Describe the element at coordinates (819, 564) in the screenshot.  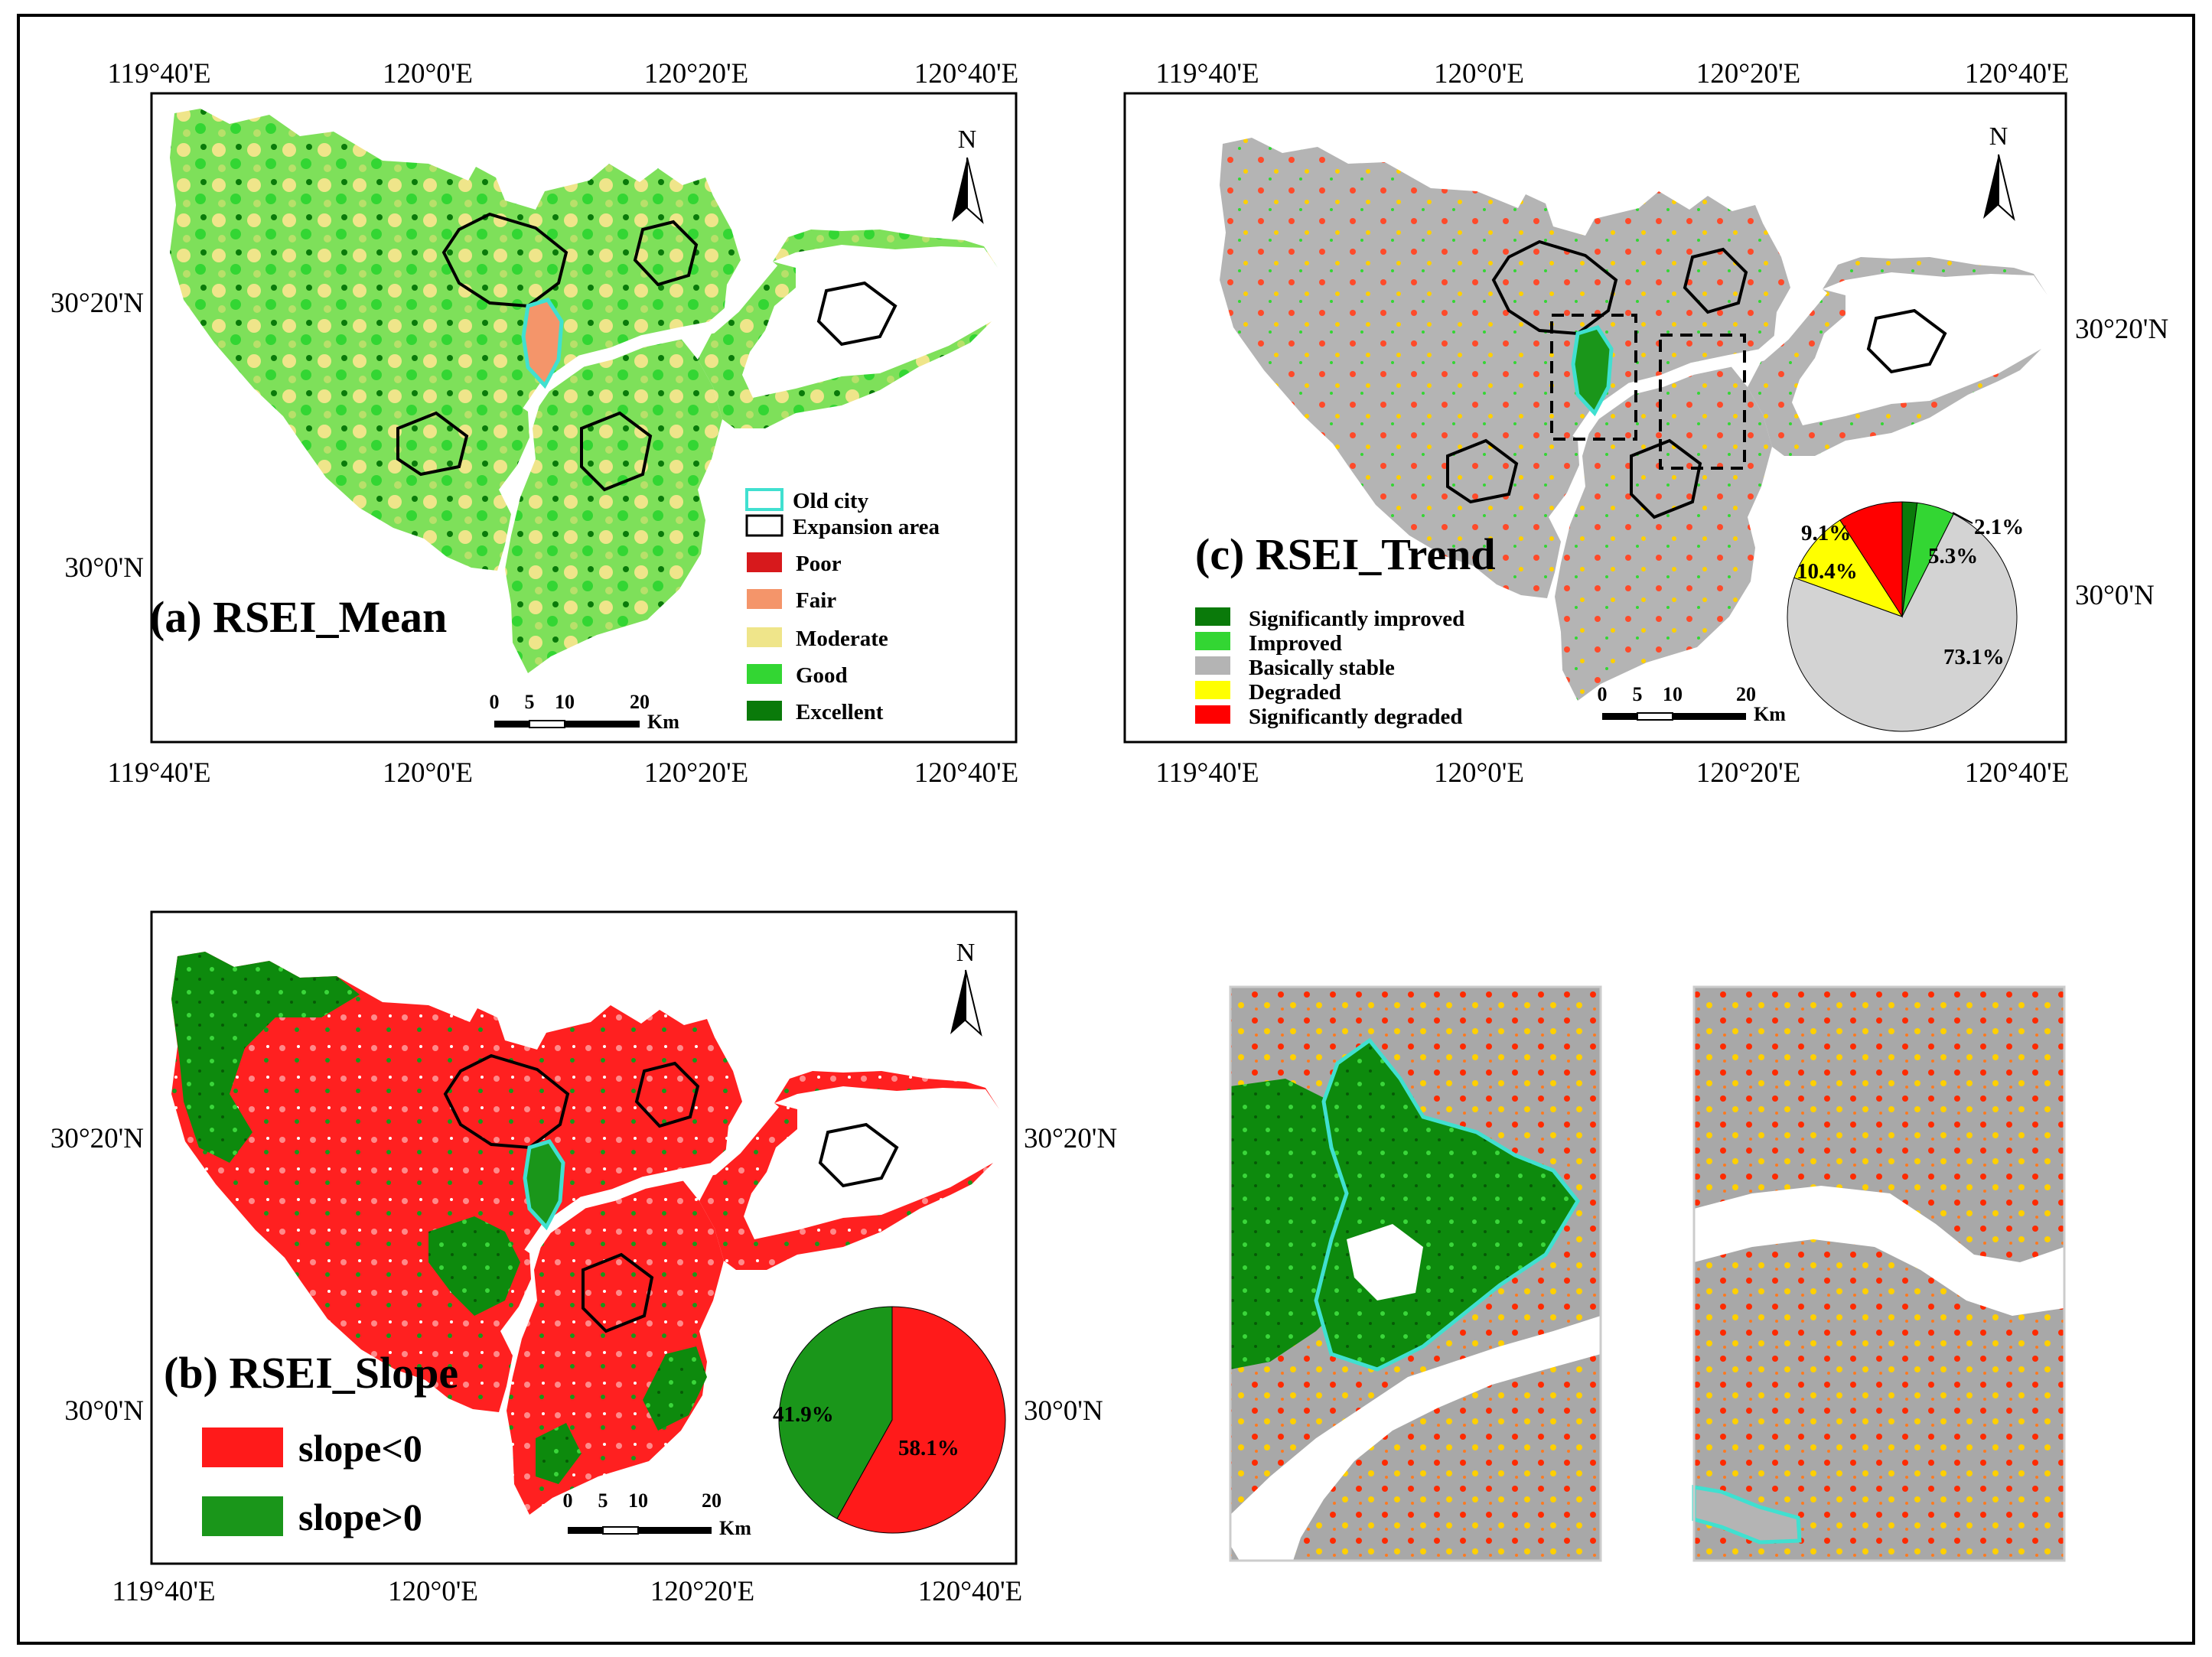
I see `legend-label-poor: Poor` at that location.